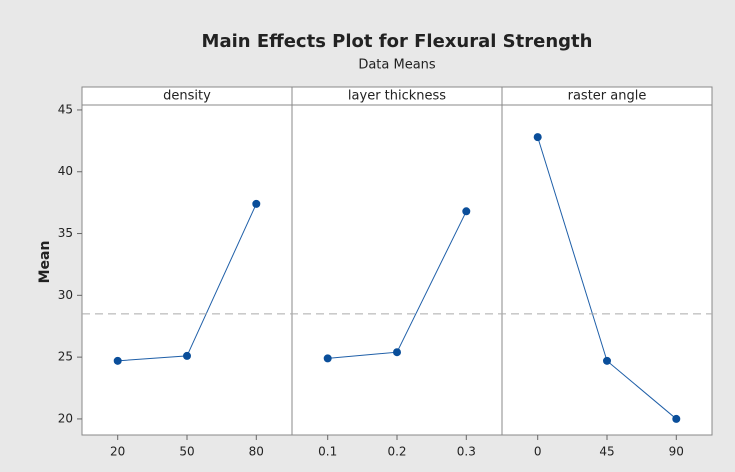 This screenshot has height=472, width=735. I want to click on y-tick-label: 30, so click(65, 295).